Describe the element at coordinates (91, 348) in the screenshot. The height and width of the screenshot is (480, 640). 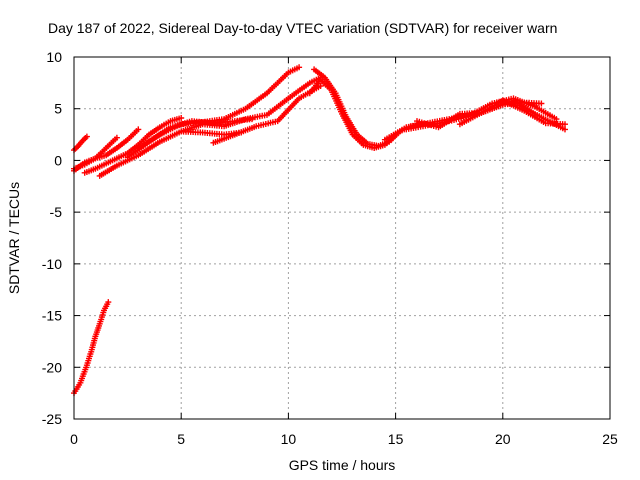
I see `series-arc-steep` at that location.